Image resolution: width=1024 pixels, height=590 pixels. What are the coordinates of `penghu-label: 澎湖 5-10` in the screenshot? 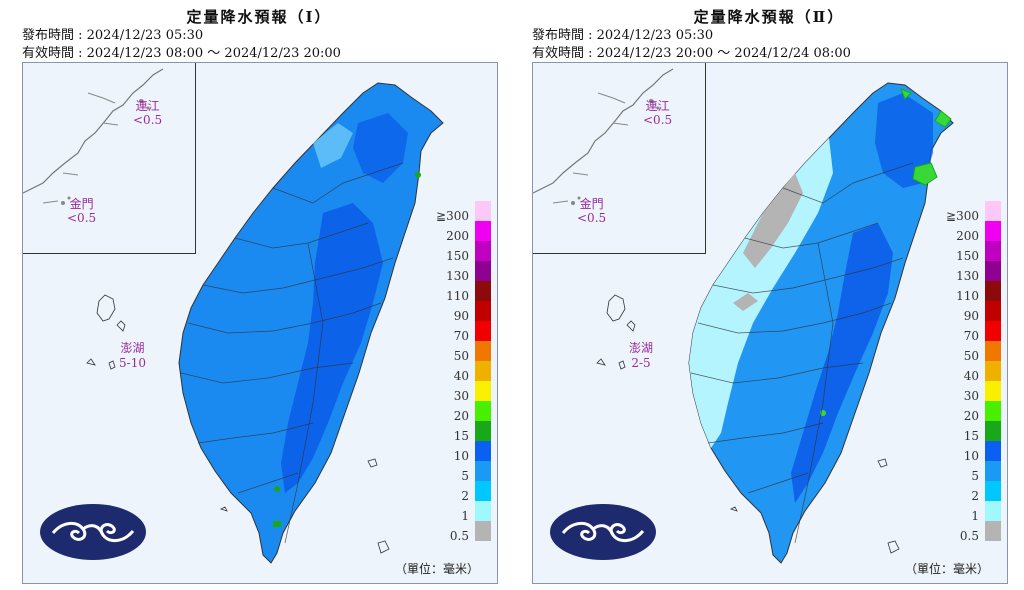 It's located at (132, 355).